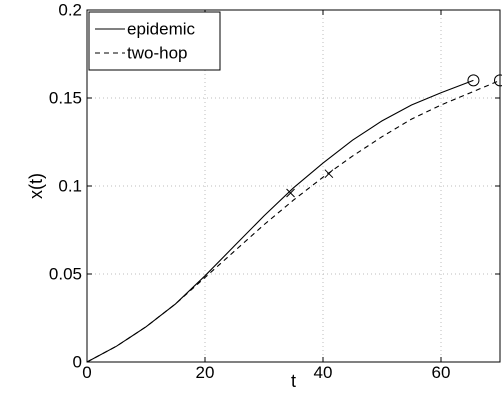 The height and width of the screenshot is (395, 502). I want to click on x-tick-label: 20, so click(205, 372).